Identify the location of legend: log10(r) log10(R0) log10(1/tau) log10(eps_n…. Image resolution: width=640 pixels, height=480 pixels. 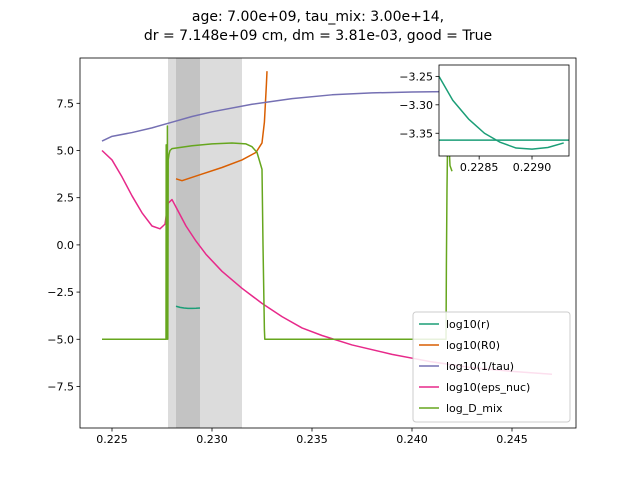
(491, 367).